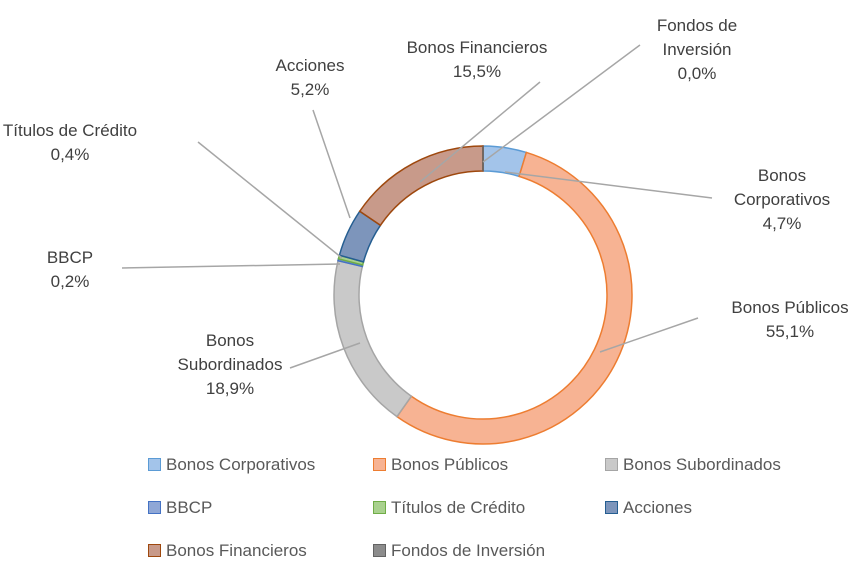 This screenshot has width=864, height=565. What do you see at coordinates (782, 187) in the screenshot?
I see `label-category: Bonos Corporativos` at bounding box center [782, 187].